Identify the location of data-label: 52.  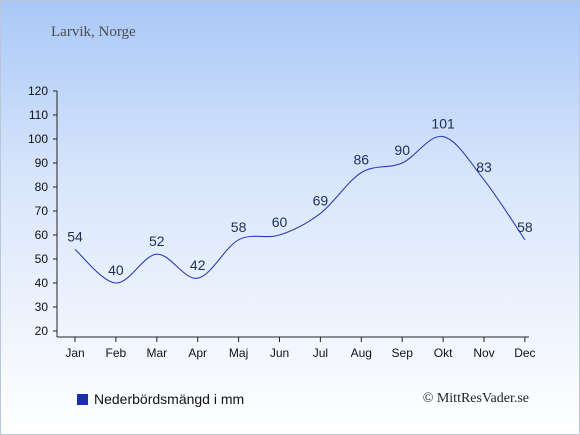
(157, 241).